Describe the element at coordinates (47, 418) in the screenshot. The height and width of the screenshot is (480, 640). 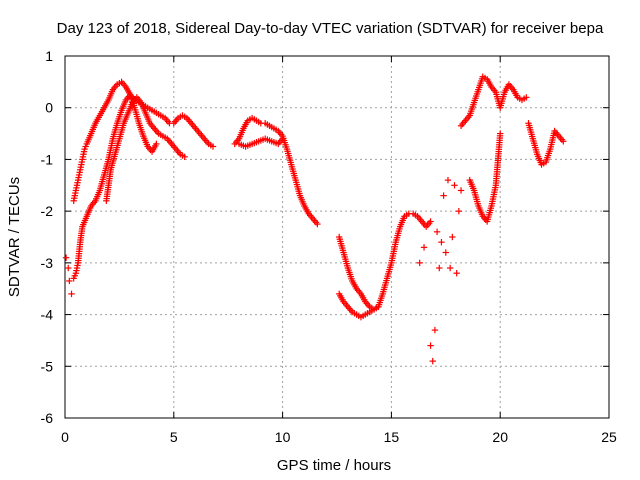
I see `y-tick-label: -6` at that location.